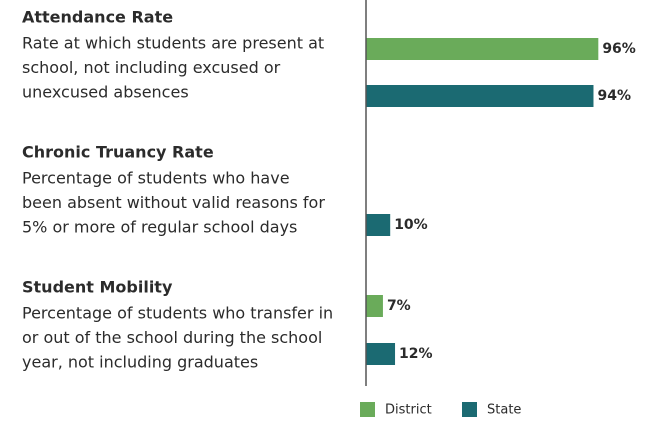 Image resolution: width=656 pixels, height=422 pixels. I want to click on value-label: 96%, so click(619, 49).